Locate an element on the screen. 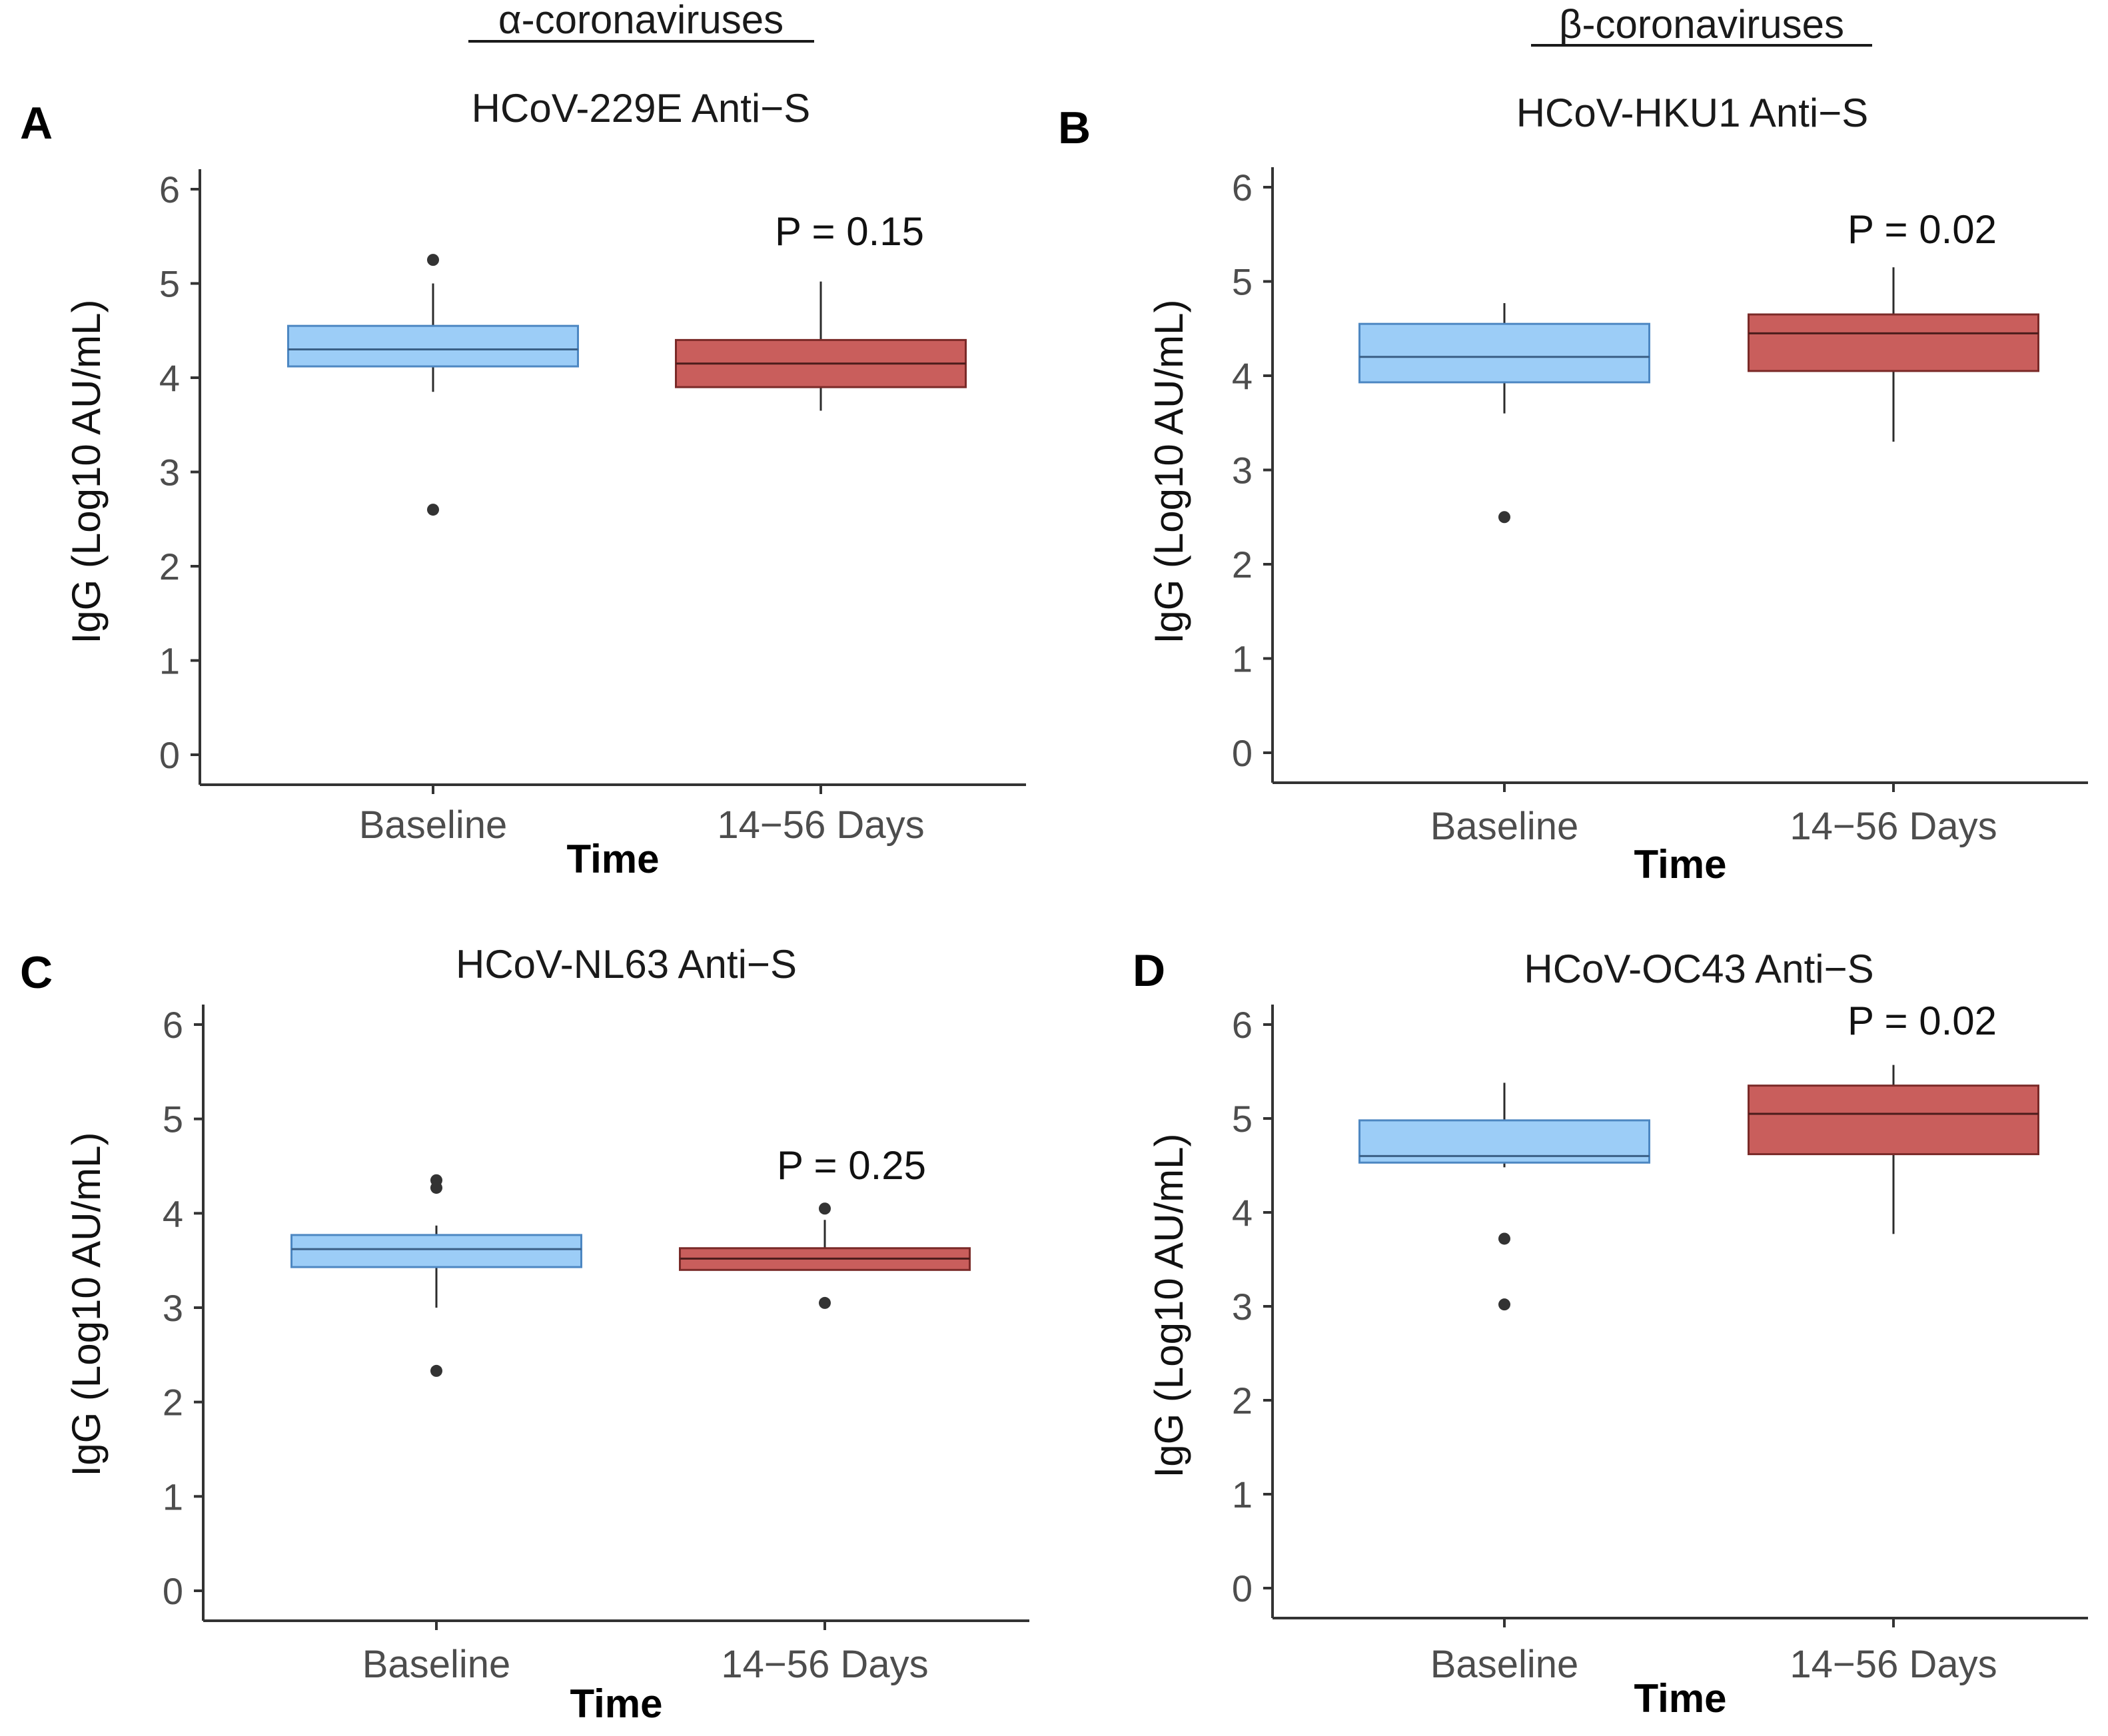 This screenshot has height=1736, width=2108. group-header-beta: β-coronaviruses is located at coordinates (1702, 24).